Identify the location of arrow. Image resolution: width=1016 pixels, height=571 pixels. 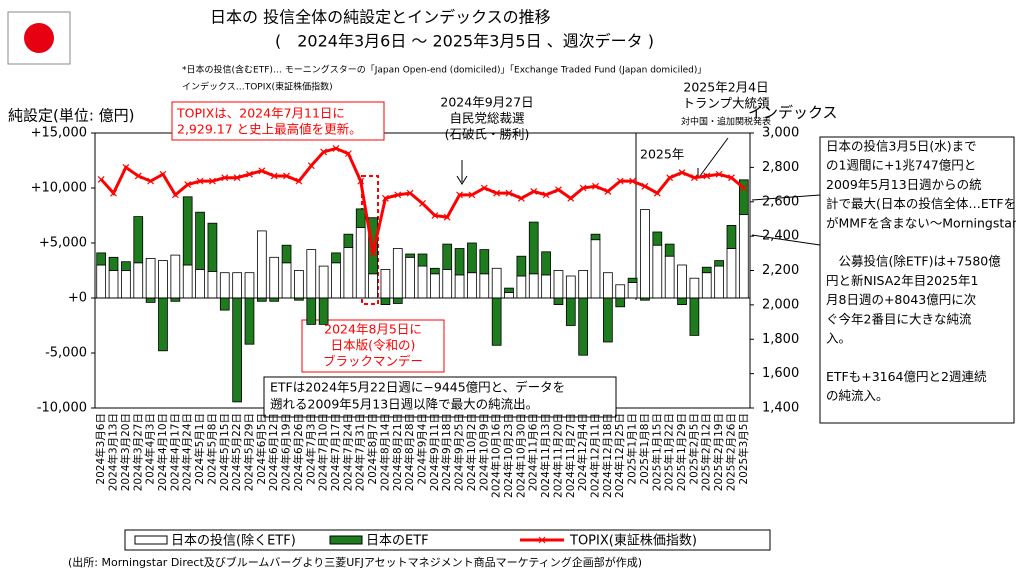
(714, 157).